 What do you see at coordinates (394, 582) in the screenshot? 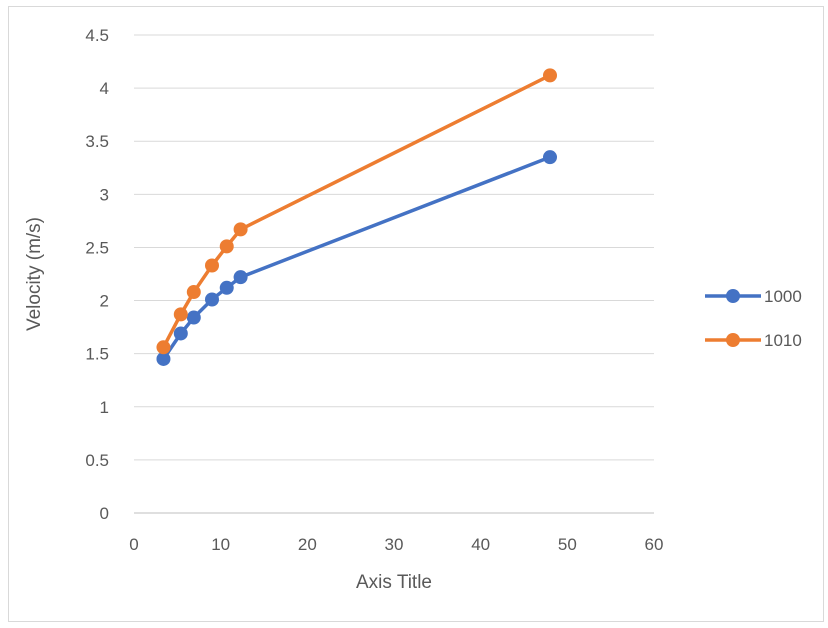
I see `x-axis-title: Axis Title` at bounding box center [394, 582].